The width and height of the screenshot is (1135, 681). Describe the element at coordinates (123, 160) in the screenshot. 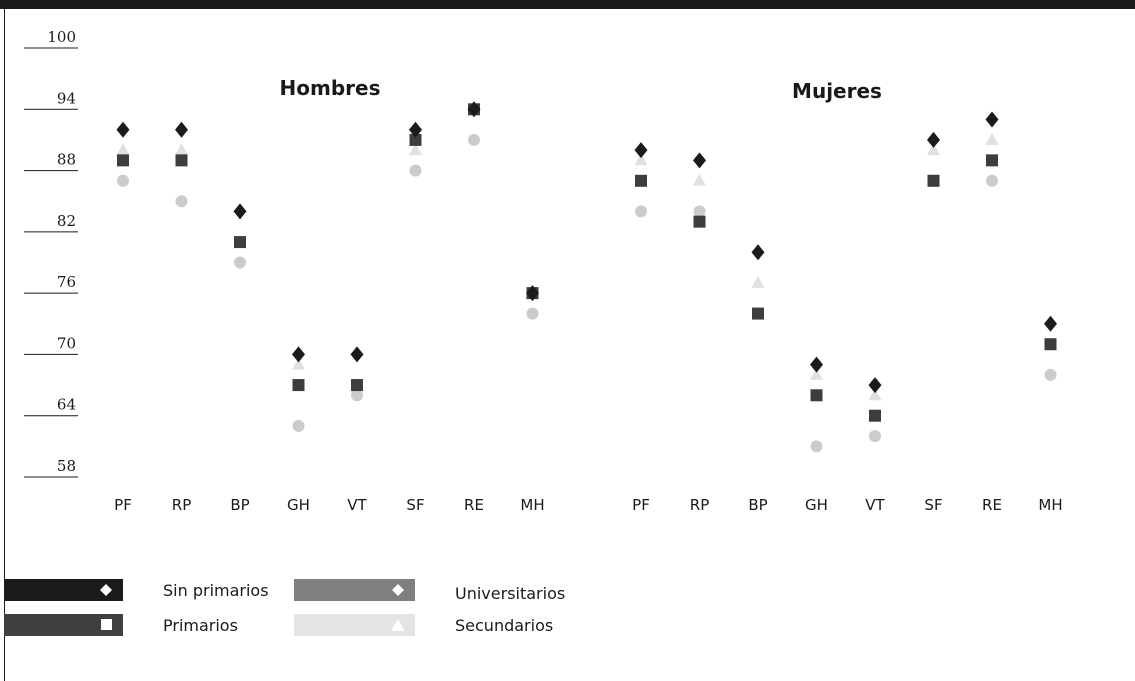

I see `point-hombres-primarios-pf` at that location.